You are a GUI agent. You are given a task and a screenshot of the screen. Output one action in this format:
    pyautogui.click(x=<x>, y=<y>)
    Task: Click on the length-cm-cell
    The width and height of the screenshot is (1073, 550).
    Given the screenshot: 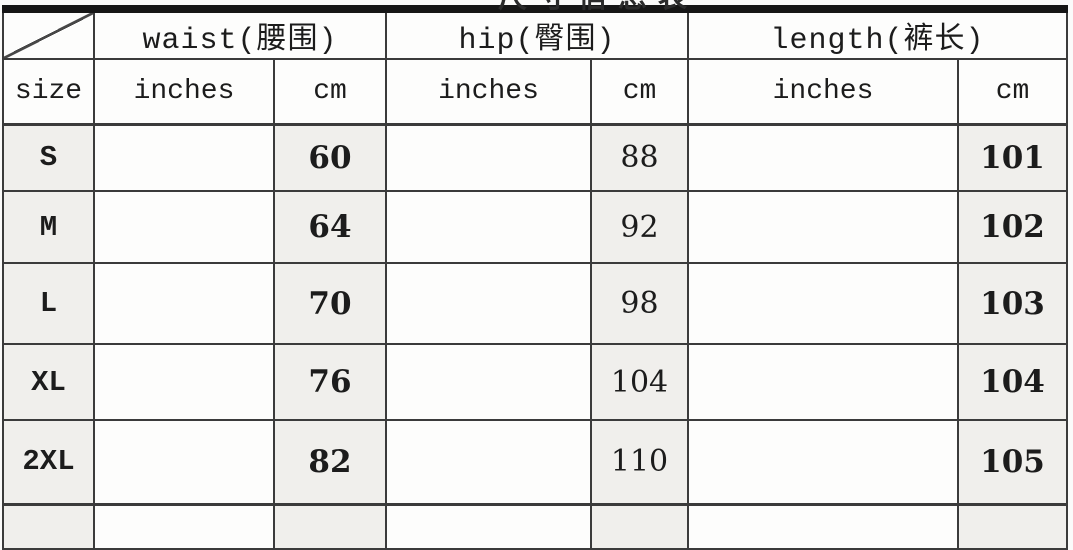 What is the action you would take?
    pyautogui.click(x=1013, y=526)
    